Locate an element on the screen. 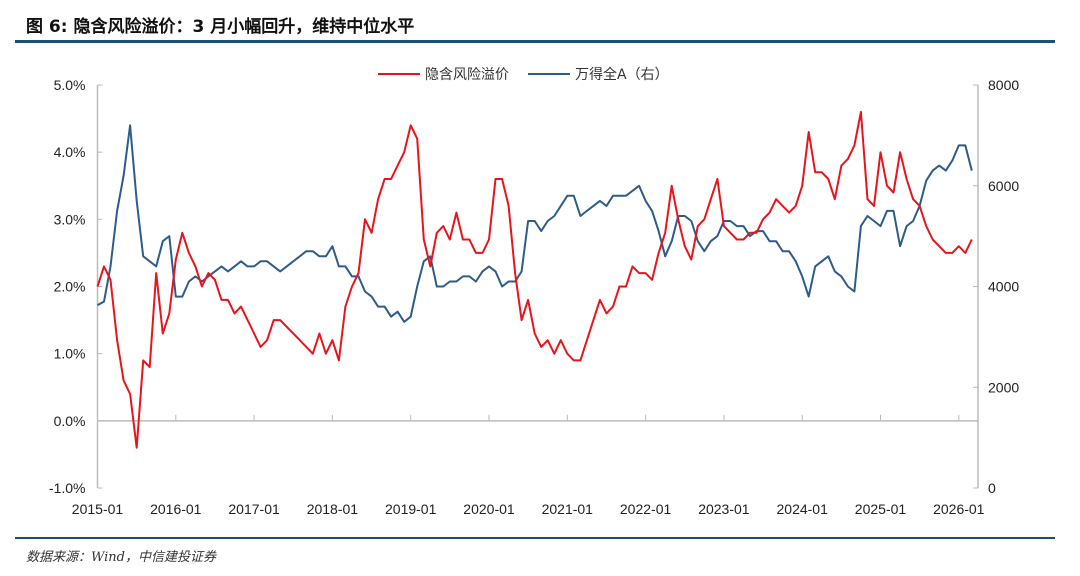  x-tick-label: 2023-01 is located at coordinates (724, 509).